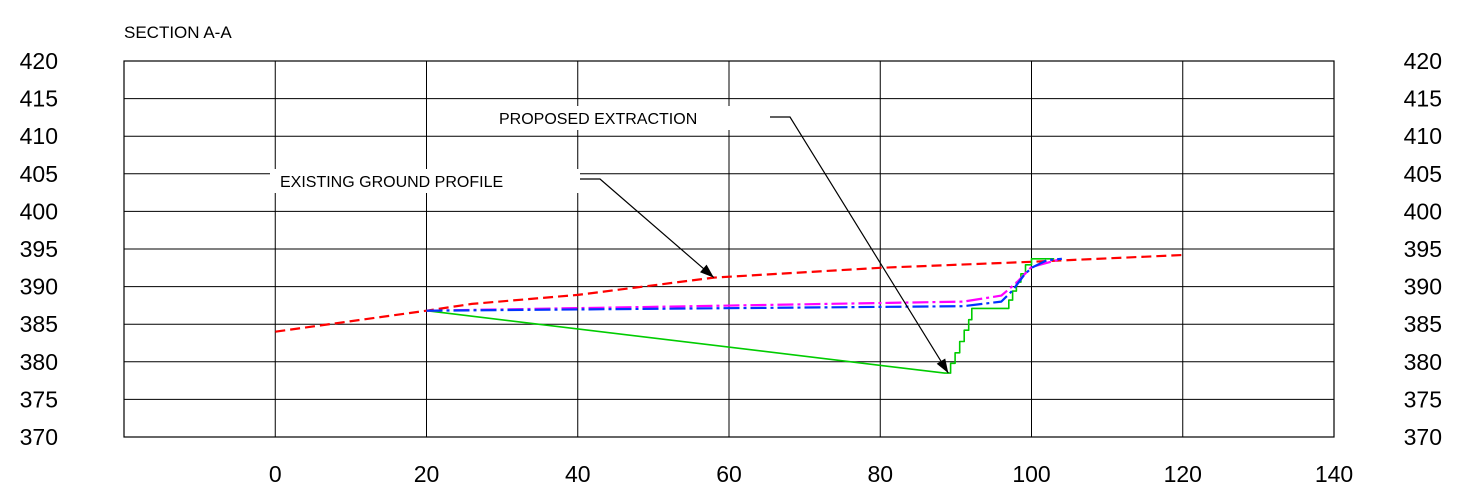 This screenshot has width=1462, height=495. What do you see at coordinates (1423, 324) in the screenshot?
I see `y-tick-label-right: 385` at bounding box center [1423, 324].